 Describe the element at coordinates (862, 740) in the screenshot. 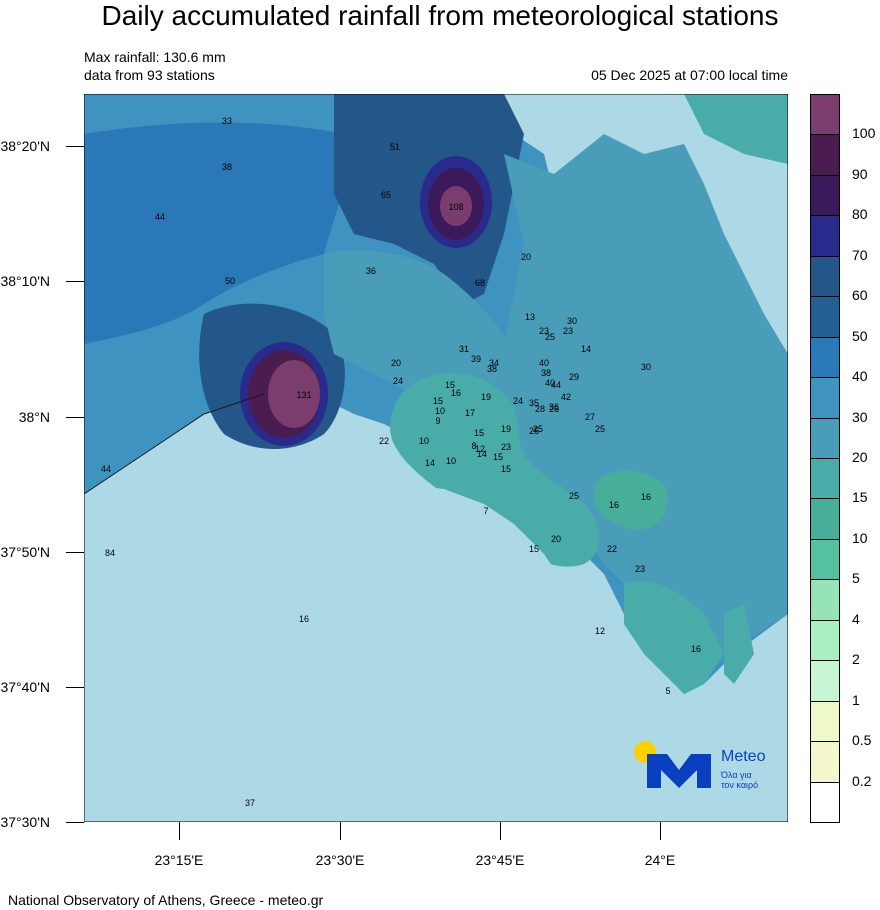

I see `colorbar-label: 0.5` at that location.